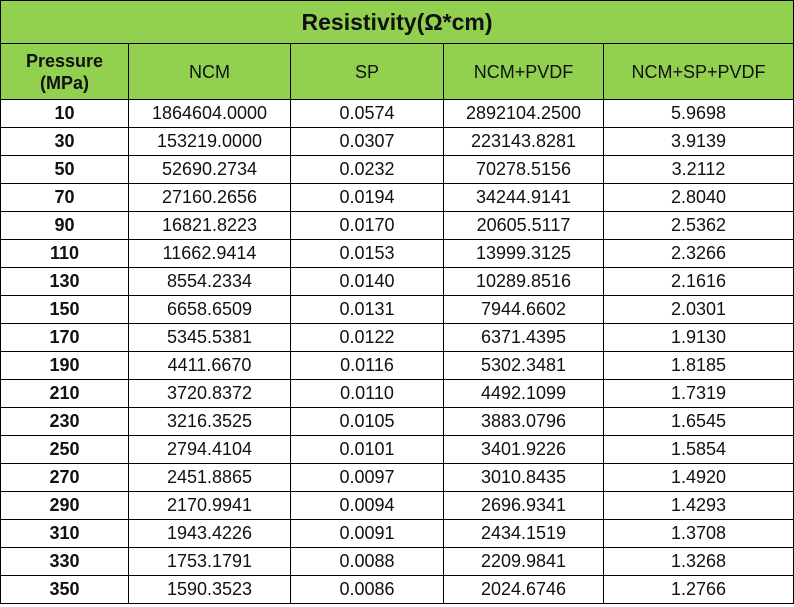 The height and width of the screenshot is (607, 794). Describe the element at coordinates (209, 589) in the screenshot. I see `value-cell: 1590.3523` at that location.